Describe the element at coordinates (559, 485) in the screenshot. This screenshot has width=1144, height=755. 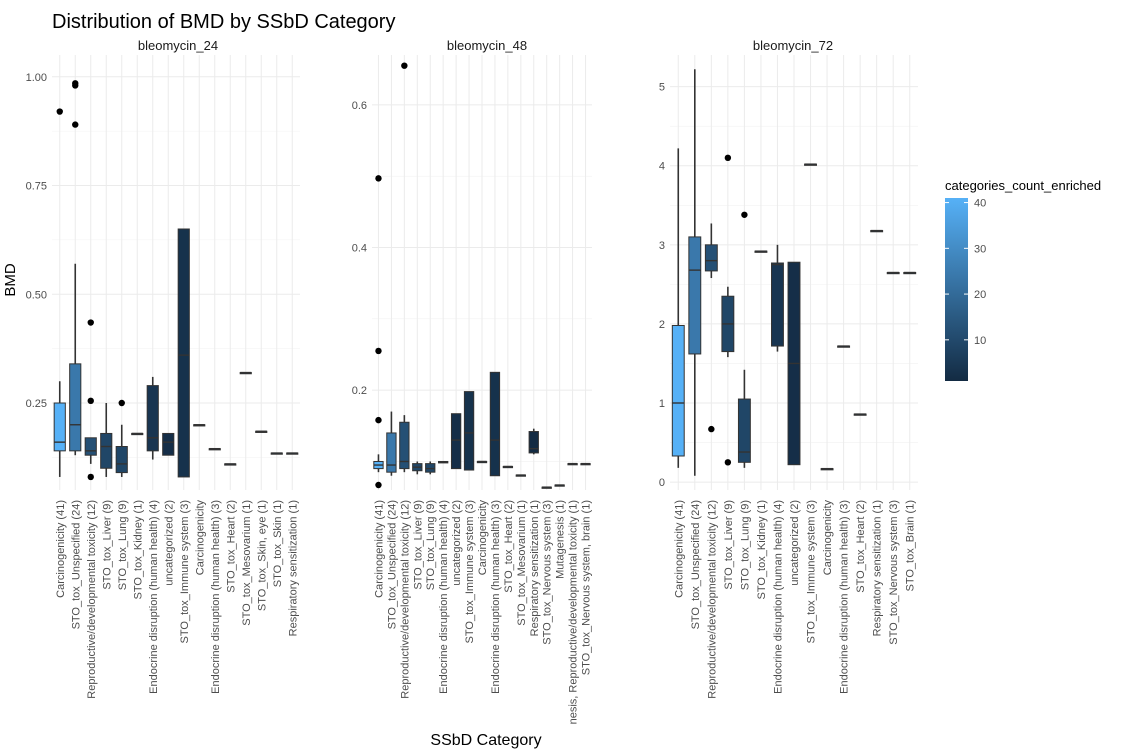
I see `box-Mutagenesis (1)` at that location.